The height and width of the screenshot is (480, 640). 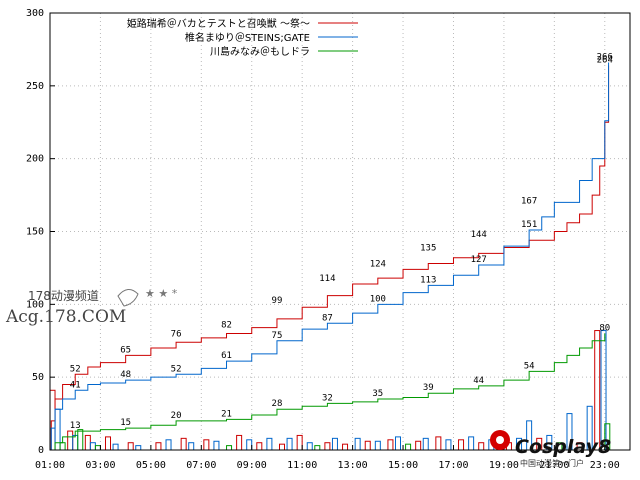 What do you see at coordinates (125, 375) in the screenshot?
I see `data-label: 48` at bounding box center [125, 375].